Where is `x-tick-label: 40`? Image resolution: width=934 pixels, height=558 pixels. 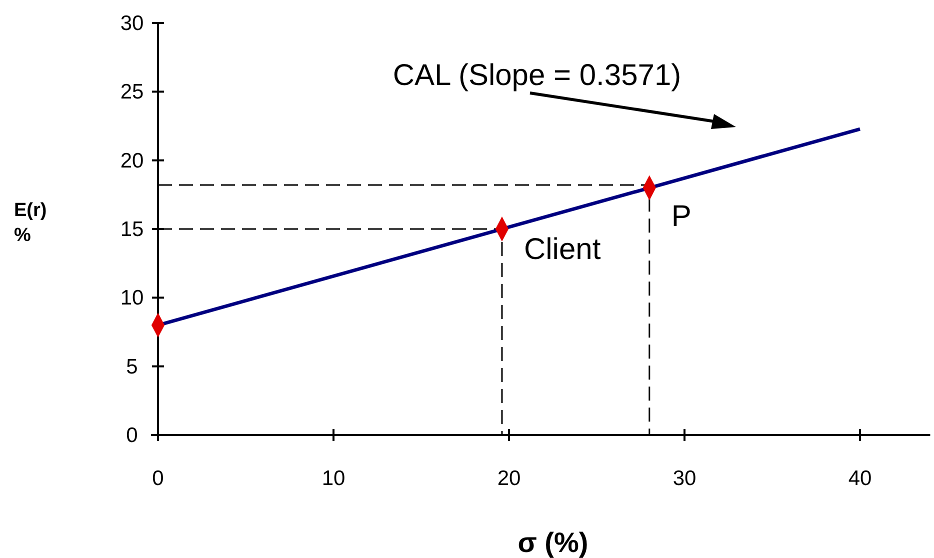
x-tick-label: 40 is located at coordinates (860, 478).